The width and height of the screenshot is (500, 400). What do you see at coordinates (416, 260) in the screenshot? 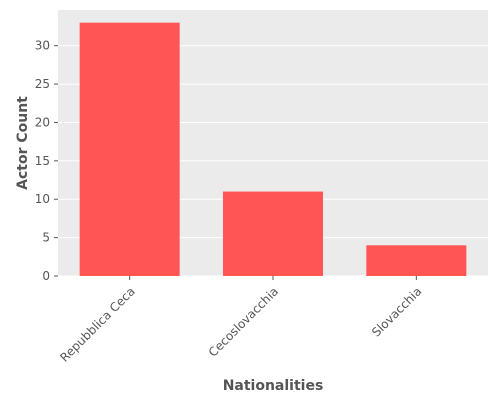
I see `bar-slovacchia` at bounding box center [416, 260].